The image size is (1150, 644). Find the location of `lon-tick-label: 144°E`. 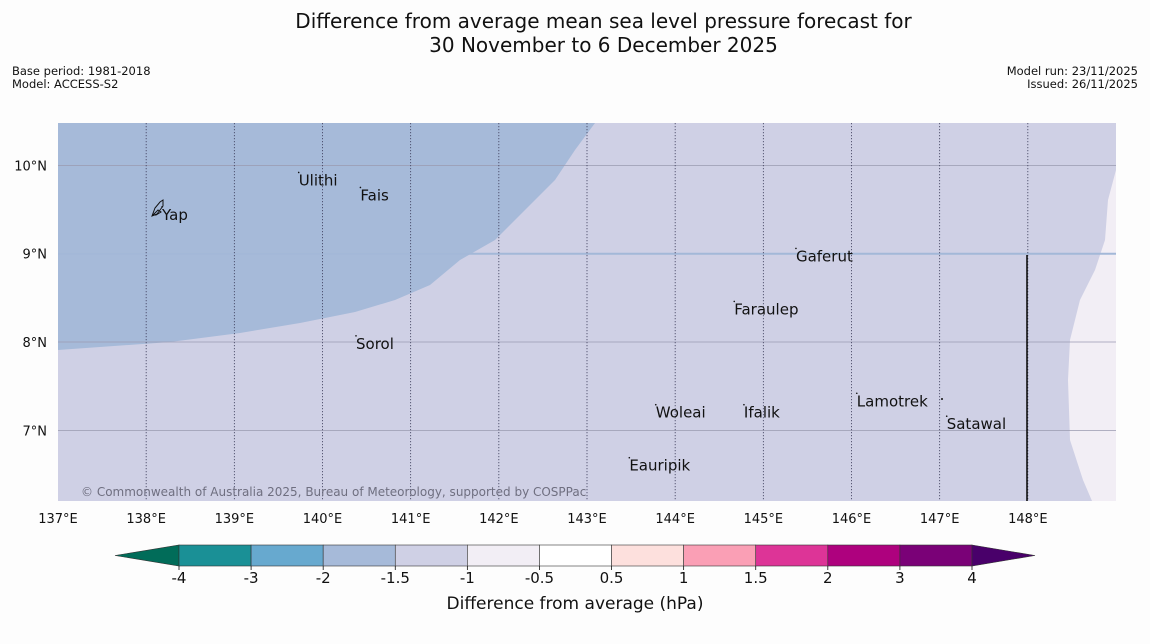

lon-tick-label: 144°E is located at coordinates (675, 519).